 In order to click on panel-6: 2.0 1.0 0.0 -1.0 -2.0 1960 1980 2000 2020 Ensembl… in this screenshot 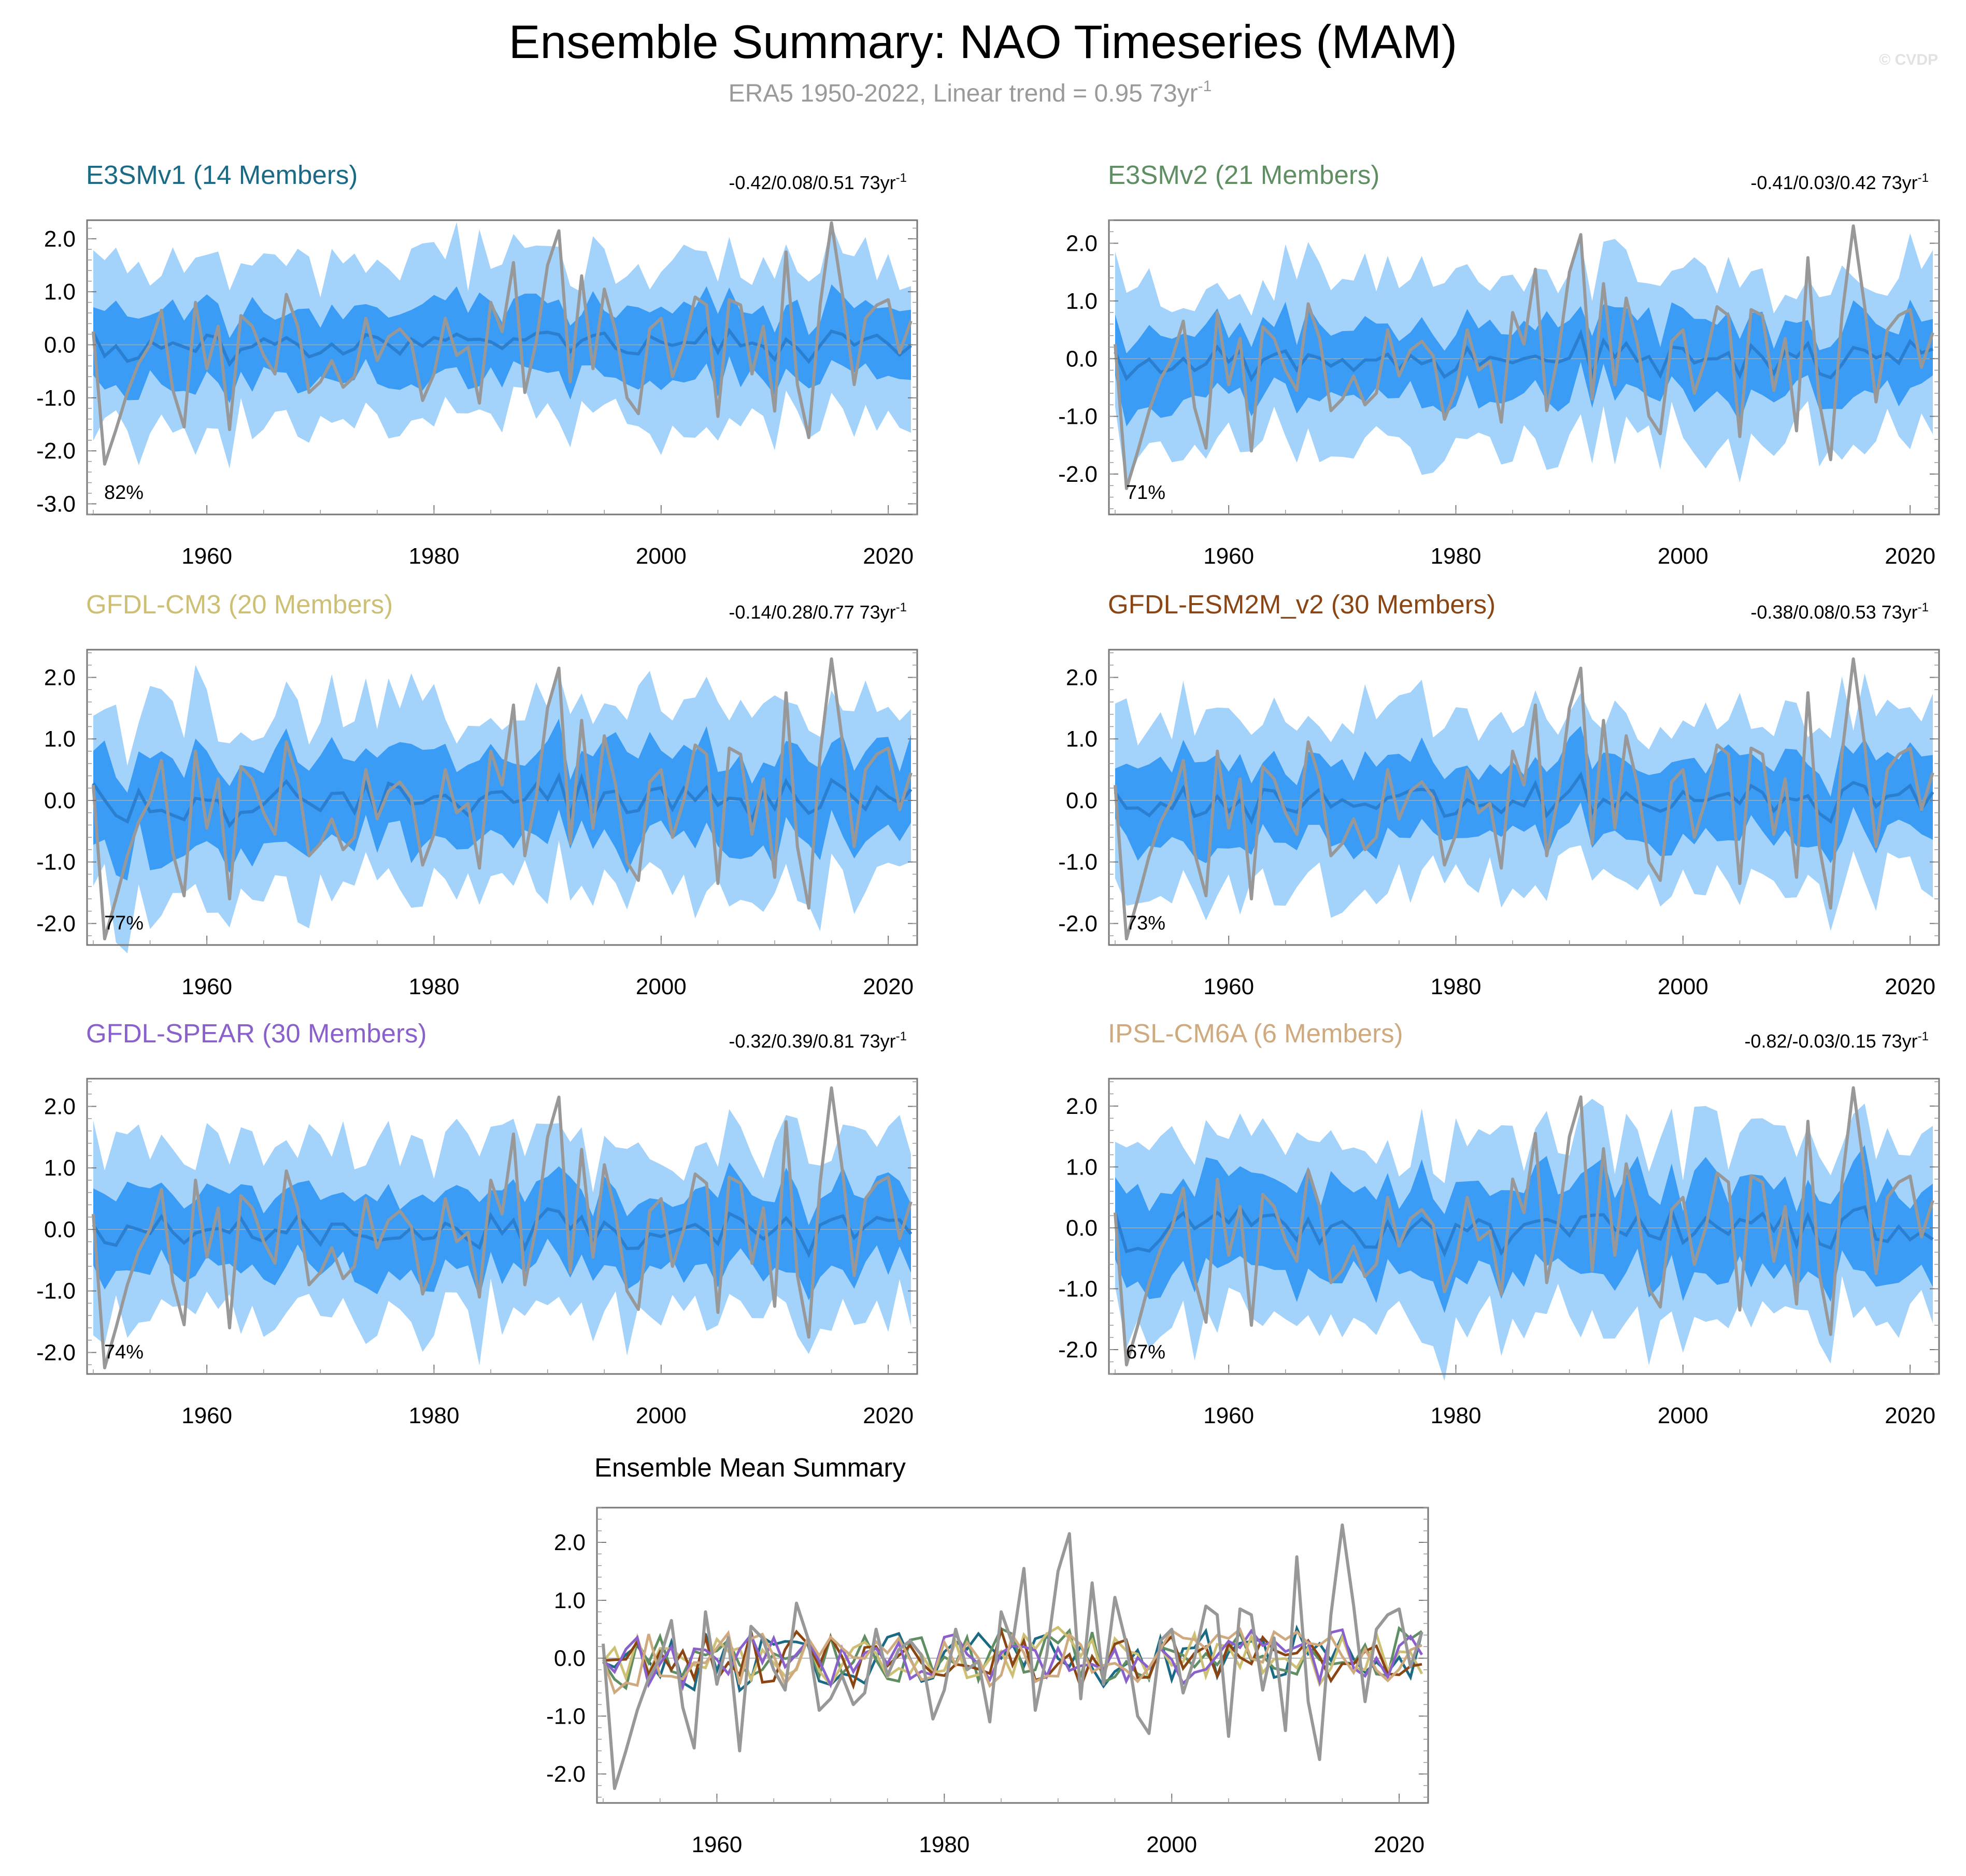, I will do `click(988, 1655)`.